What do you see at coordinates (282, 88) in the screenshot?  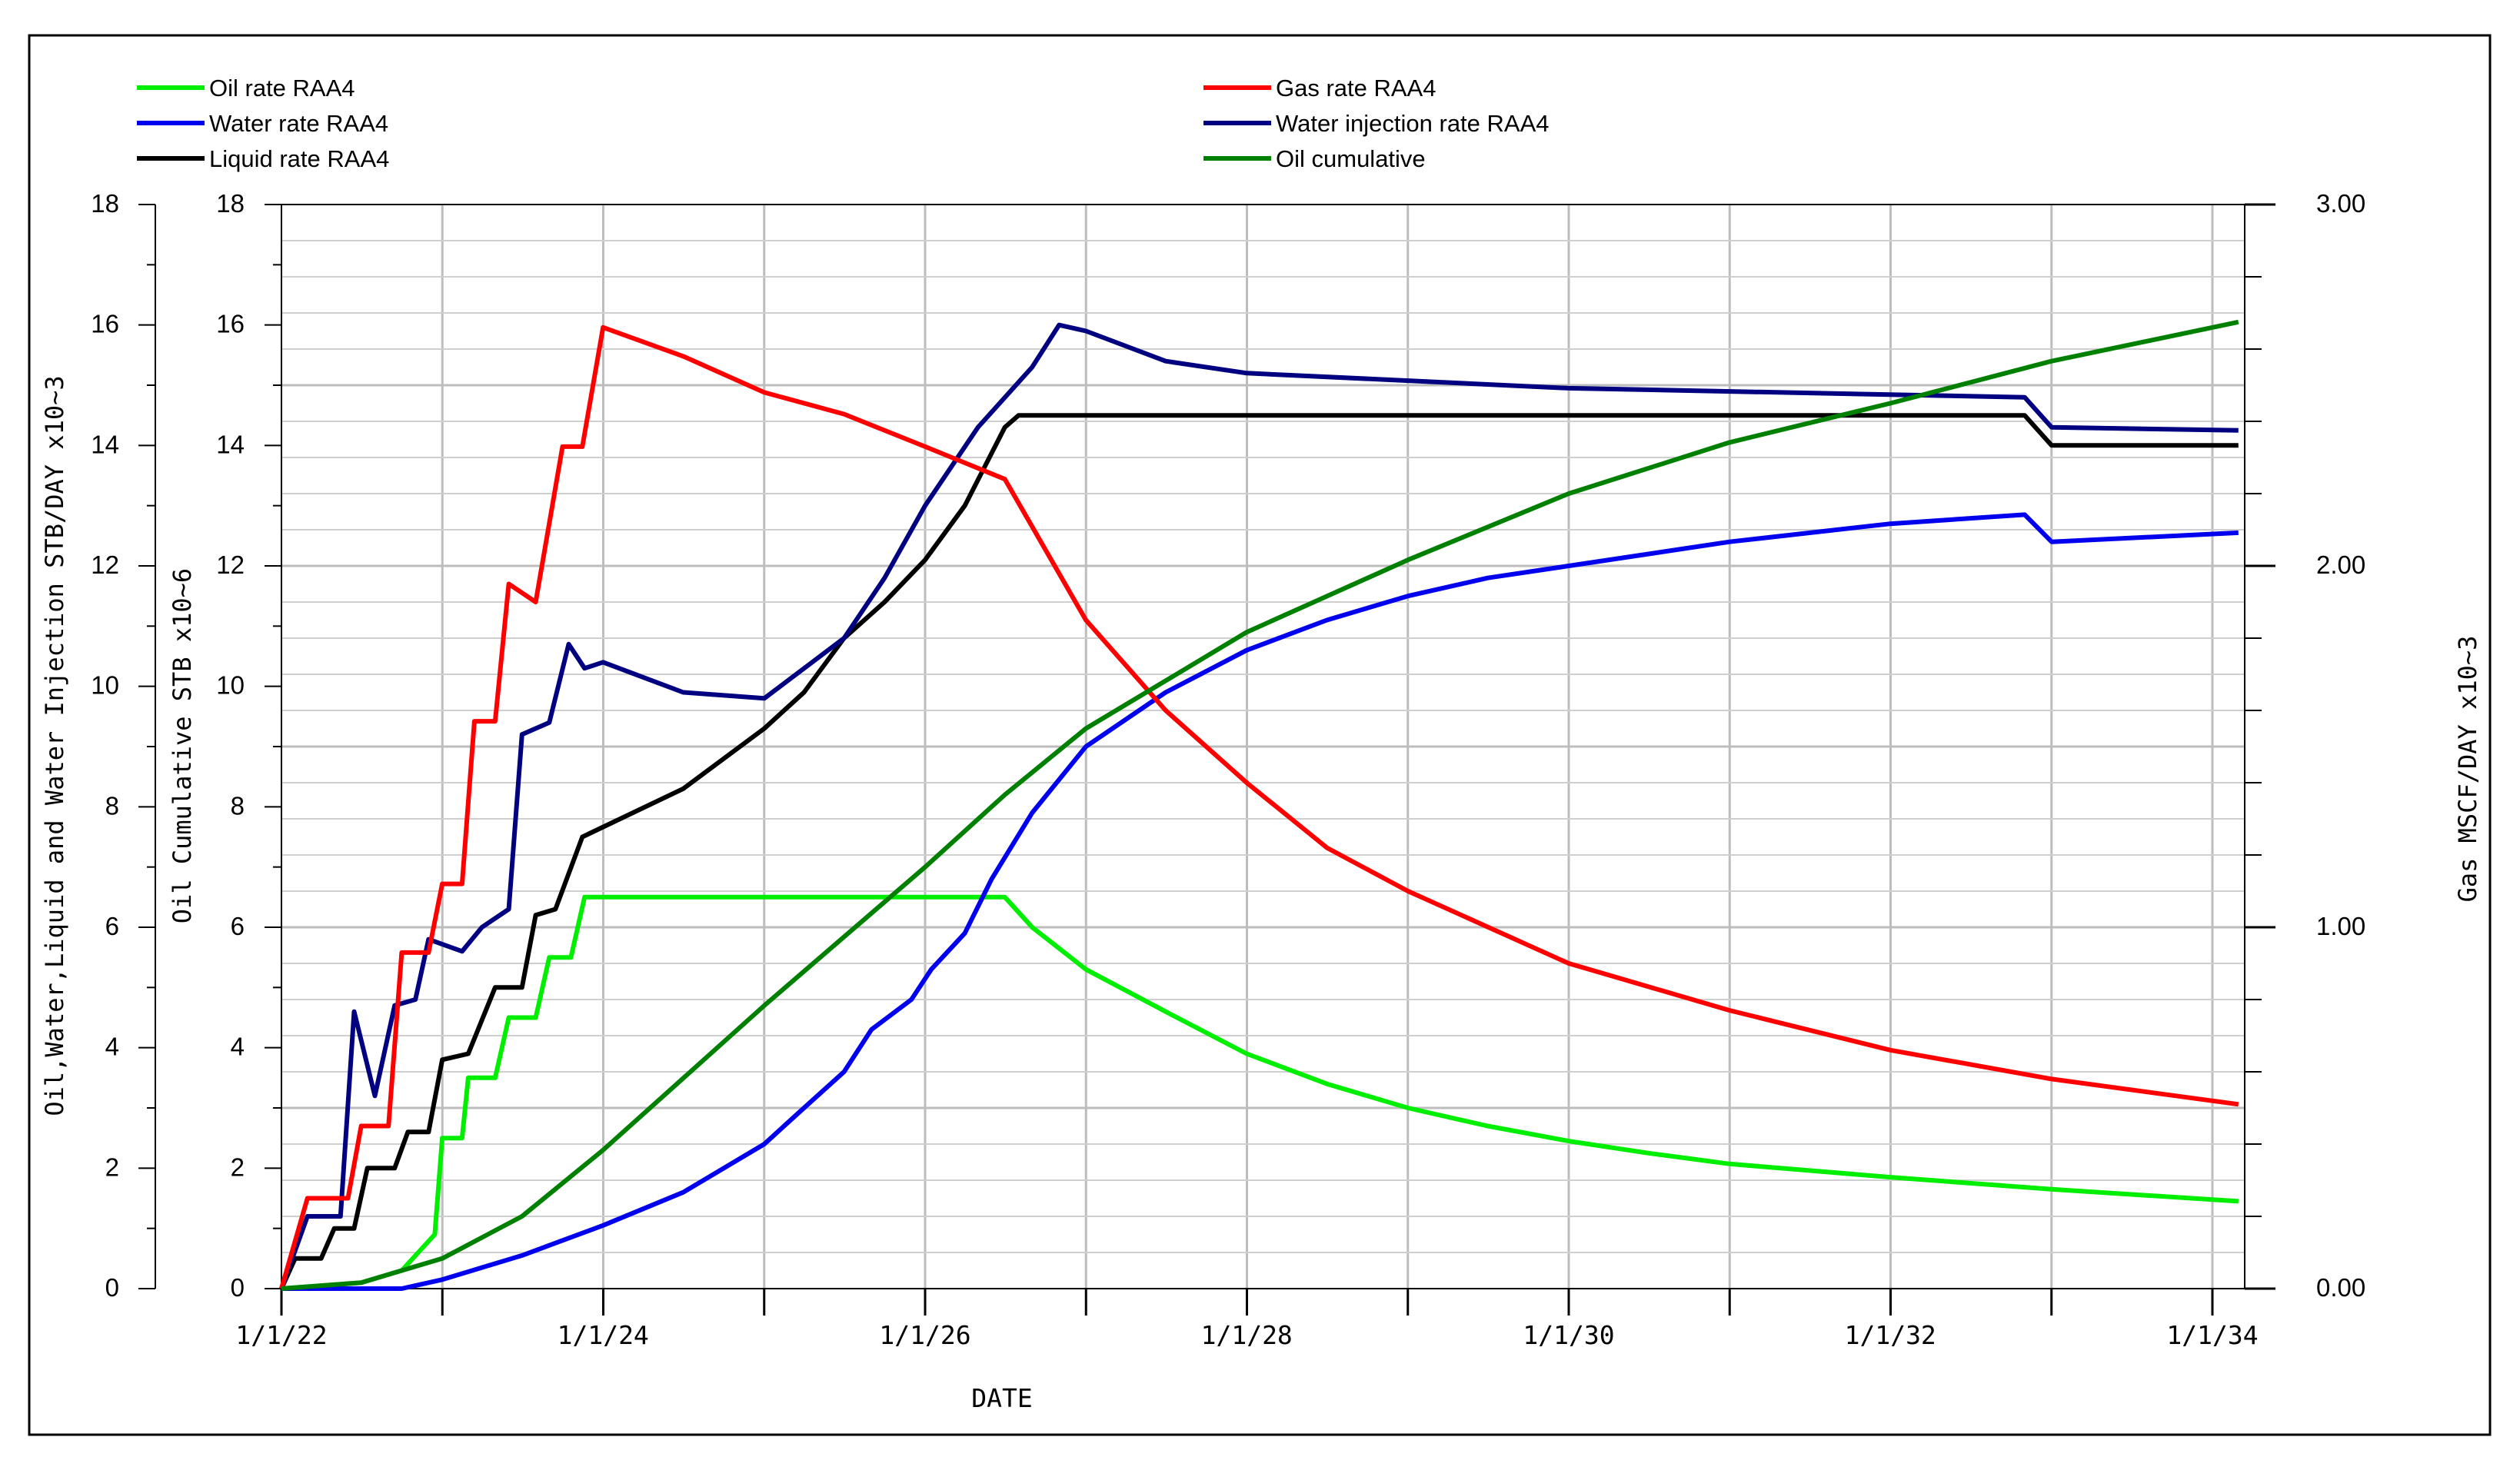 I see `legend-label-oil-rate-raa4: Oil rate RAA4` at bounding box center [282, 88].